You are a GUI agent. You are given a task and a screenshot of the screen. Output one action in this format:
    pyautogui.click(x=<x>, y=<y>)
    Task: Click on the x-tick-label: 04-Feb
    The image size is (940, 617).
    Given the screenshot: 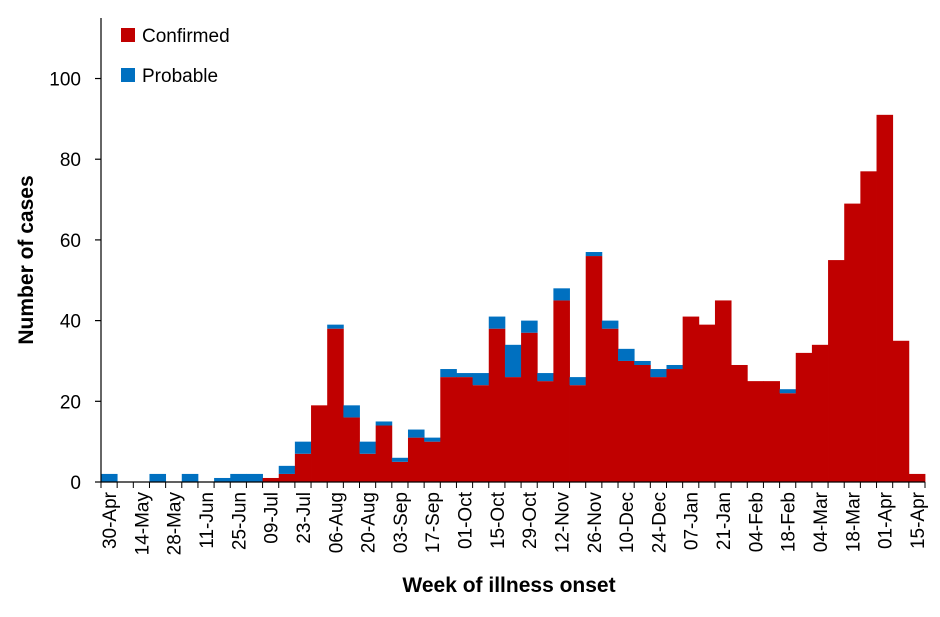 What is the action you would take?
    pyautogui.click(x=756, y=522)
    